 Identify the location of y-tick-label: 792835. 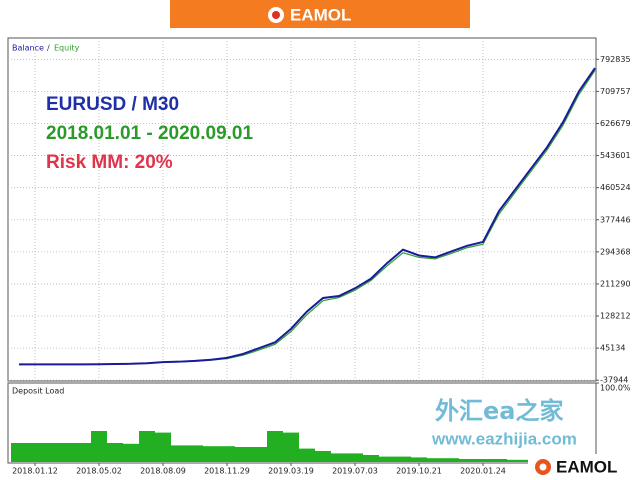
(615, 59).